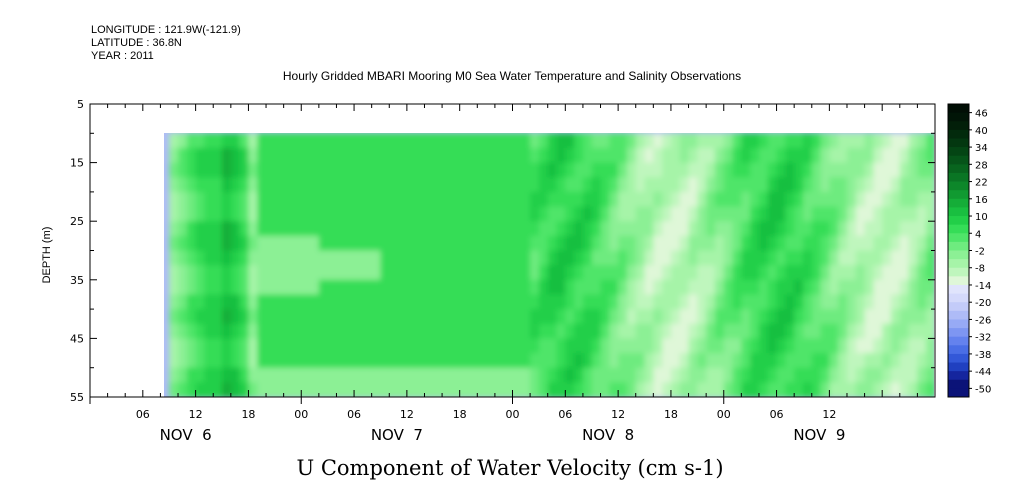  Describe the element at coordinates (983, 286) in the screenshot. I see `colorbar-label: -14` at that location.